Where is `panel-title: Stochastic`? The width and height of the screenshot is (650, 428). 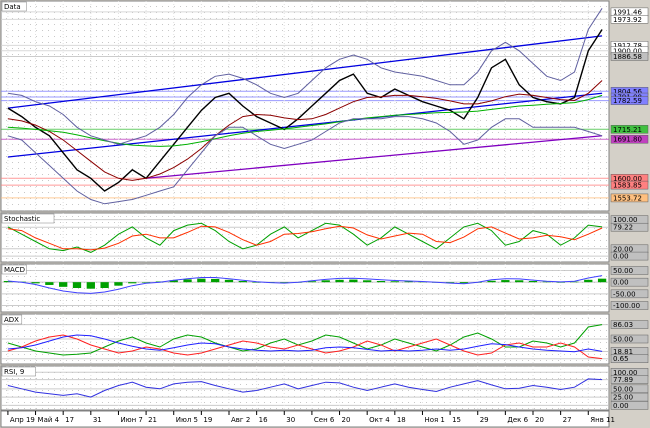
panel-title: Stochastic is located at coordinates (22, 219).